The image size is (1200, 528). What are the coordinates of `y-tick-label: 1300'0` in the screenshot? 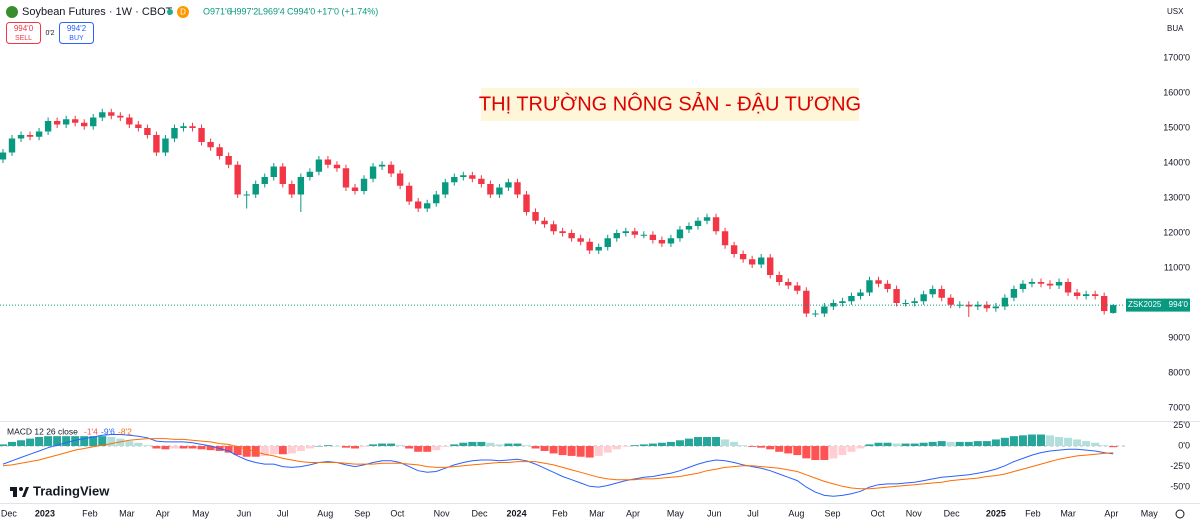 It's located at (1176, 197).